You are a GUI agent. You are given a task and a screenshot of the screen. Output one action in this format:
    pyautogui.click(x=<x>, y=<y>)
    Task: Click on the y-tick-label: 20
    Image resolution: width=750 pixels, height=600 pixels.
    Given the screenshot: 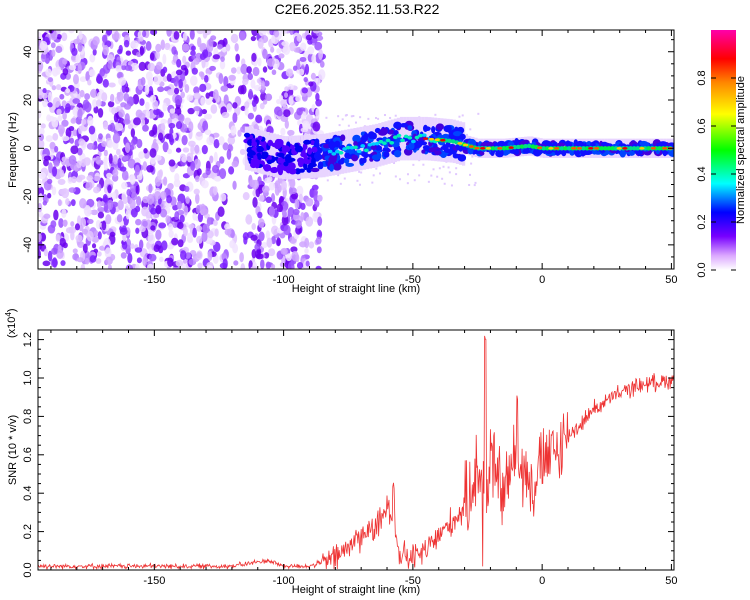 What is the action you would take?
    pyautogui.click(x=28, y=100)
    